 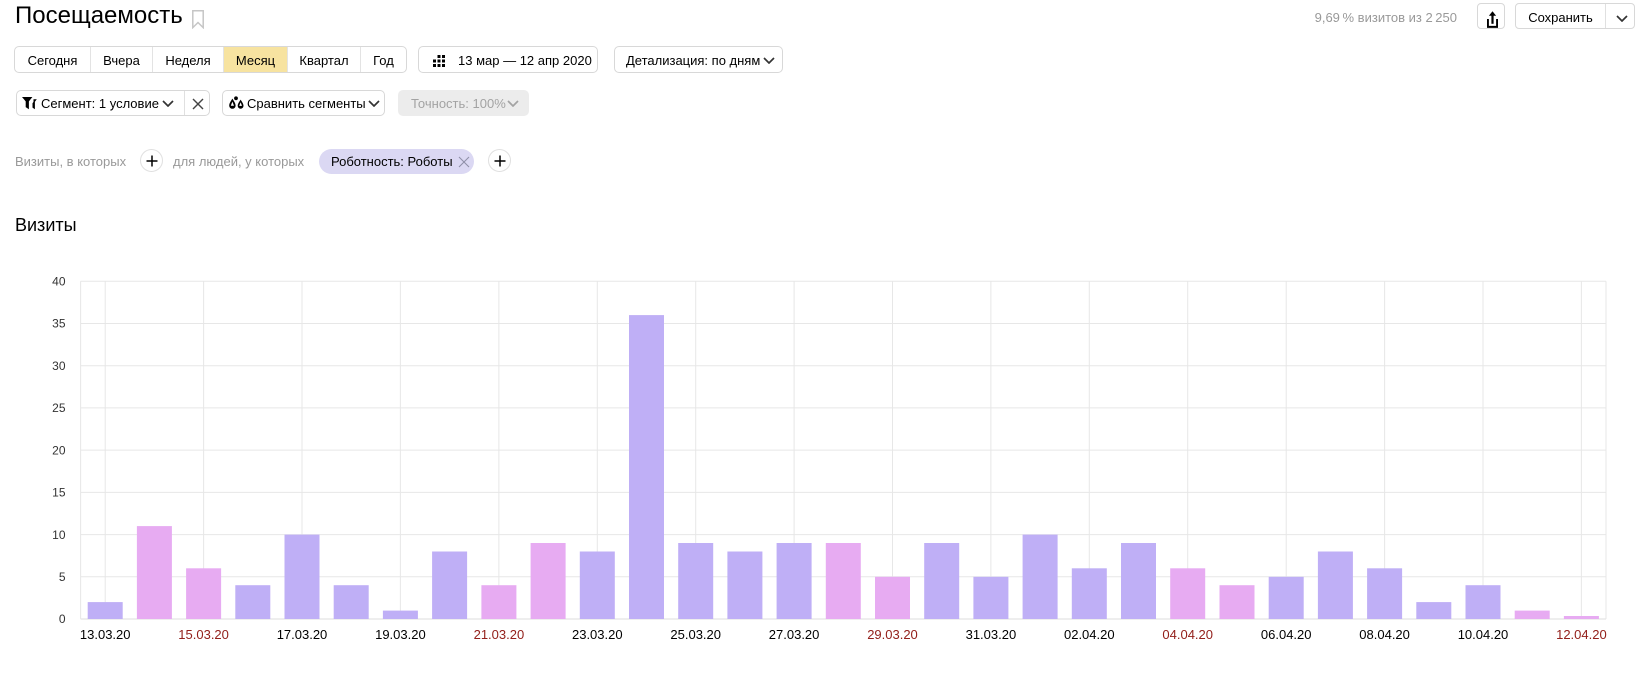 I want to click on svg-text: 04.04.20, so click(x=1187, y=634).